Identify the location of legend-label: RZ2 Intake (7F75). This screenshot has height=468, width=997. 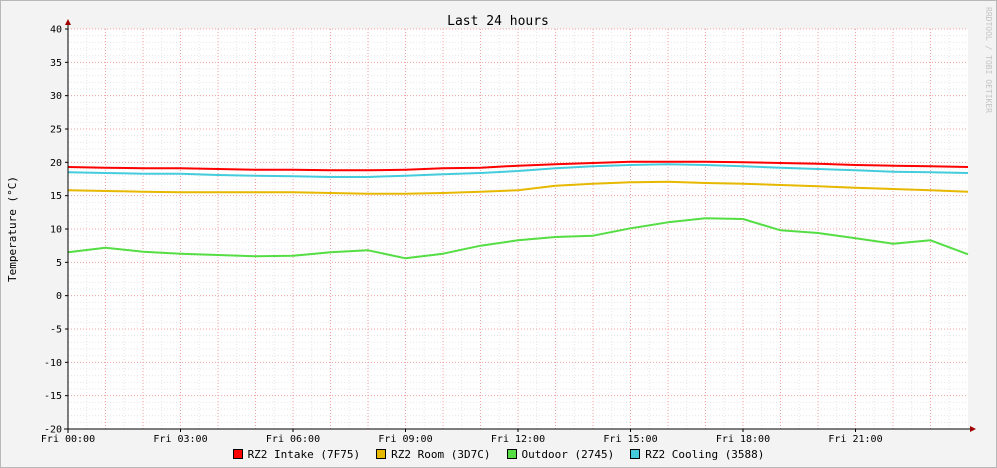
(304, 454).